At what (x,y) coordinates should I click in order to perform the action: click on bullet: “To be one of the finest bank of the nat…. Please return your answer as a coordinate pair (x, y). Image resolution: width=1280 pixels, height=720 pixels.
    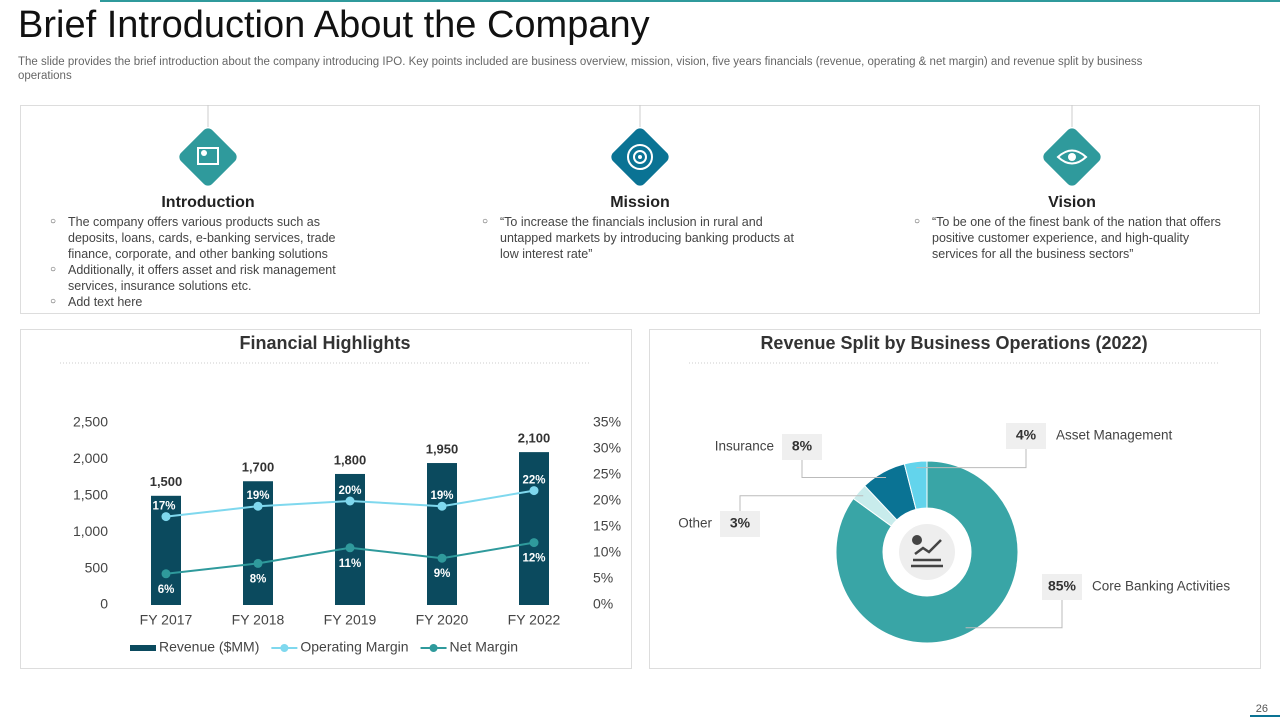
    Looking at the image, I should click on (1074, 238).